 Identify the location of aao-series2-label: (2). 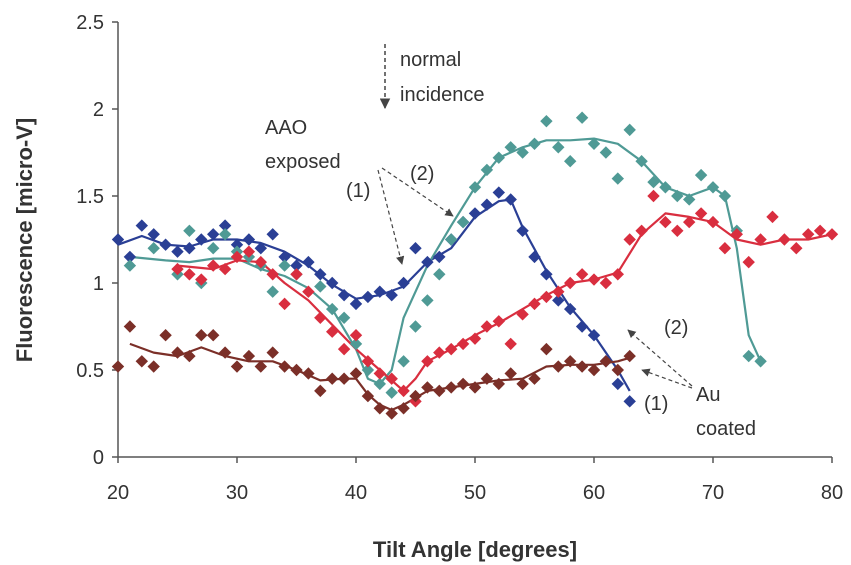
(422, 174).